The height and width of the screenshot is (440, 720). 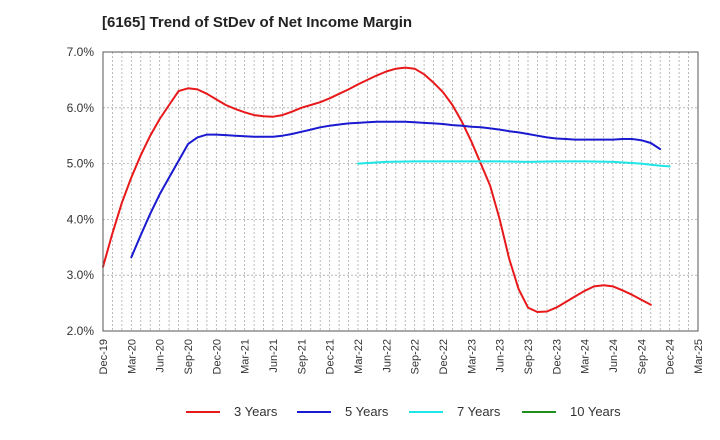 I want to click on x-tick-label: Mar-23, so click(x=472, y=356).